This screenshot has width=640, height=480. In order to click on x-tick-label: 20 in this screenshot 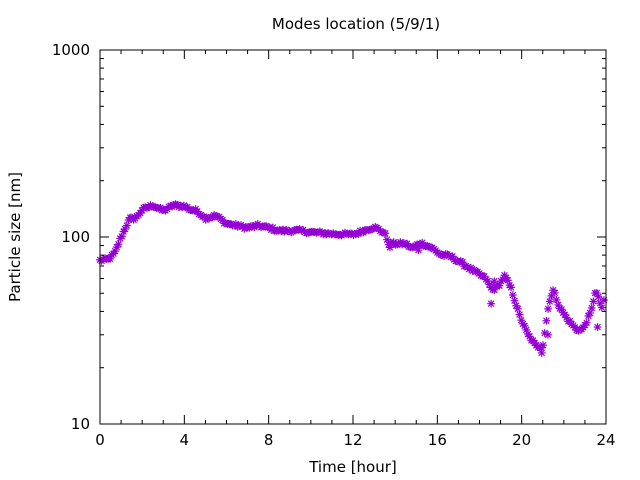, I will do `click(521, 440)`.